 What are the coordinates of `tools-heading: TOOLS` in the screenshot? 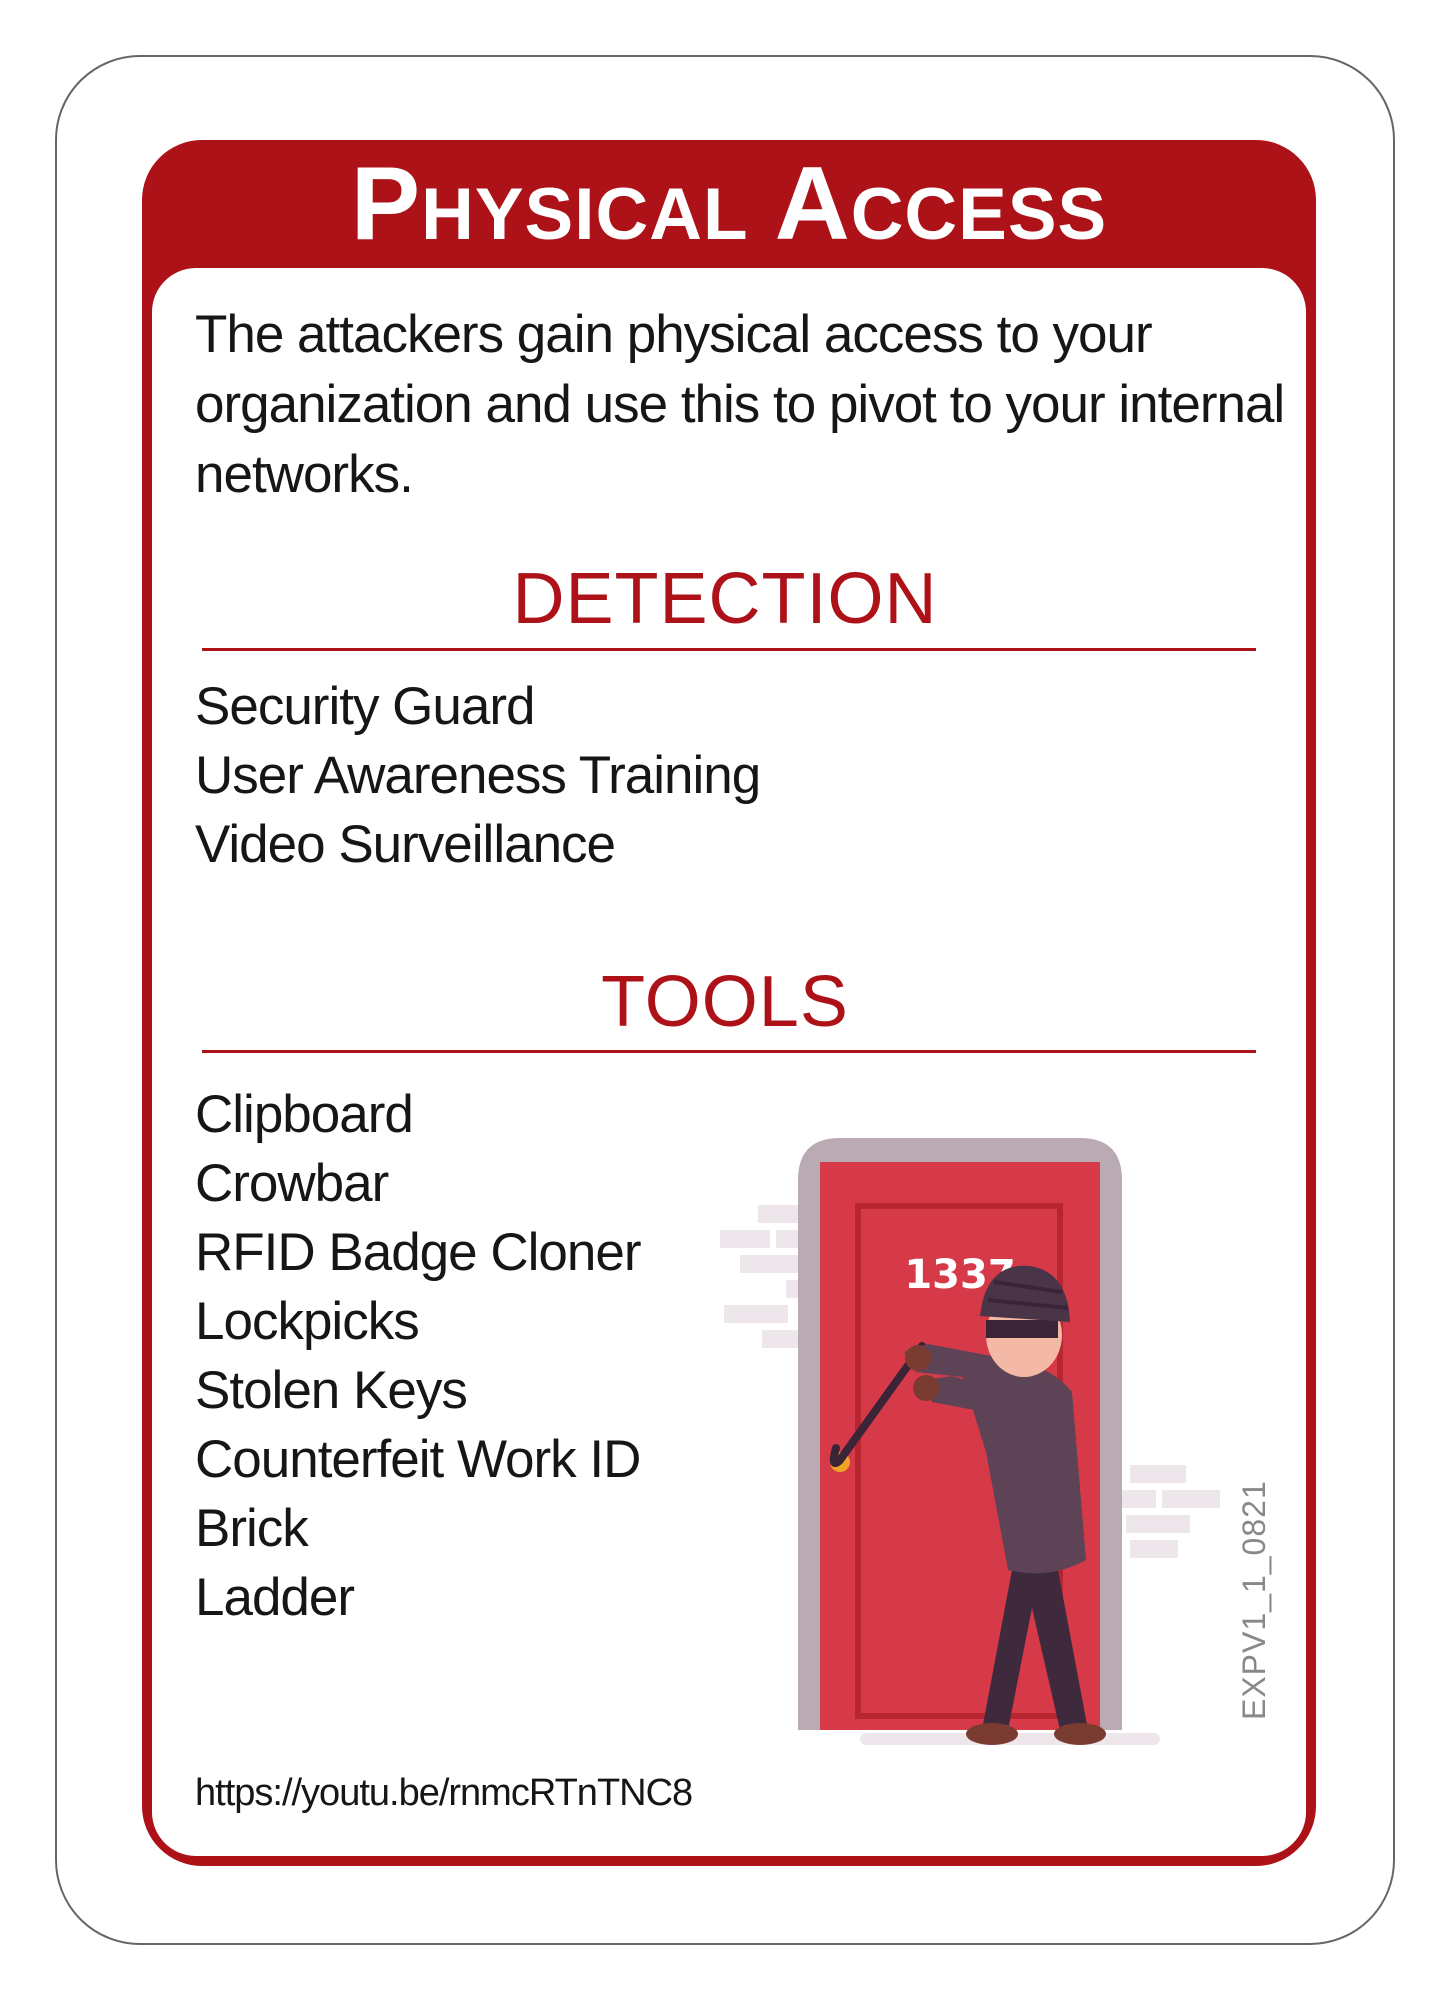 It's located at (725, 1002).